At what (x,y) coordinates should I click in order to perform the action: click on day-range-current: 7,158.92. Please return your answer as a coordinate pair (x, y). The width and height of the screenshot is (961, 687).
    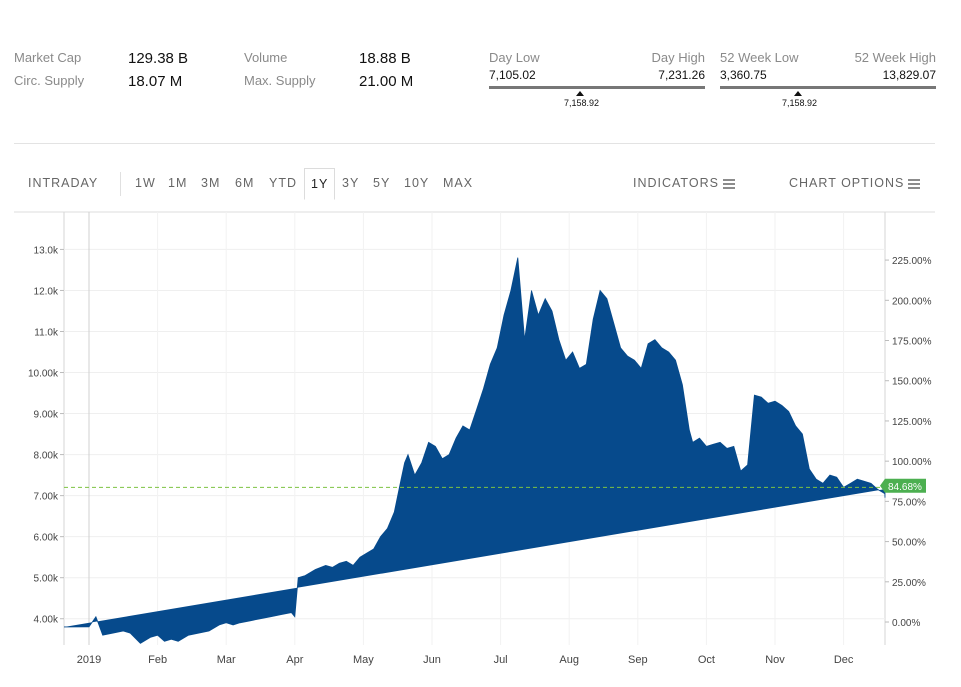
    Looking at the image, I should click on (582, 103).